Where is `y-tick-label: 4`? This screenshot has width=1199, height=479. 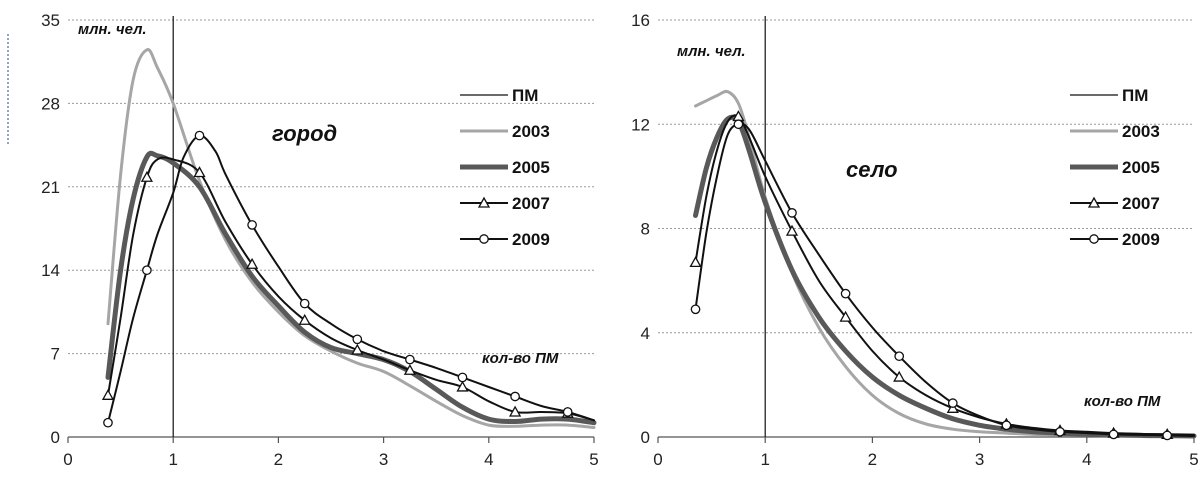
y-tick-label: 4 is located at coordinates (645, 333).